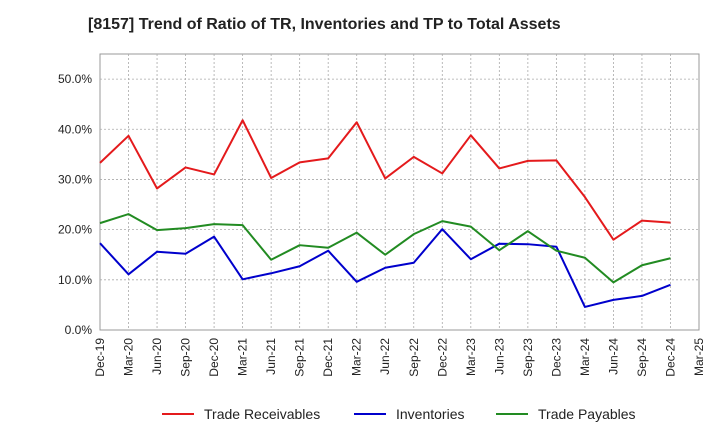 The width and height of the screenshot is (720, 440). I want to click on y-tick-label: 30.0%, so click(75, 179).